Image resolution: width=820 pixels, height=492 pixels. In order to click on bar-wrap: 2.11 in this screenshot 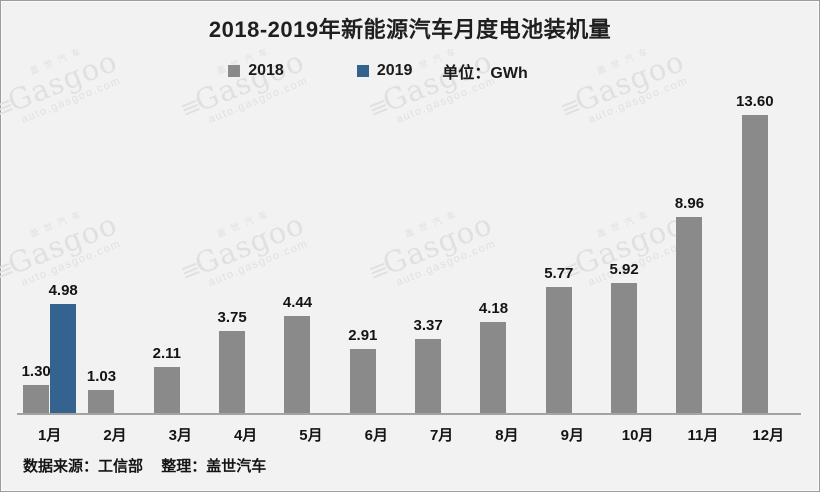, I will do `click(167, 379)`.